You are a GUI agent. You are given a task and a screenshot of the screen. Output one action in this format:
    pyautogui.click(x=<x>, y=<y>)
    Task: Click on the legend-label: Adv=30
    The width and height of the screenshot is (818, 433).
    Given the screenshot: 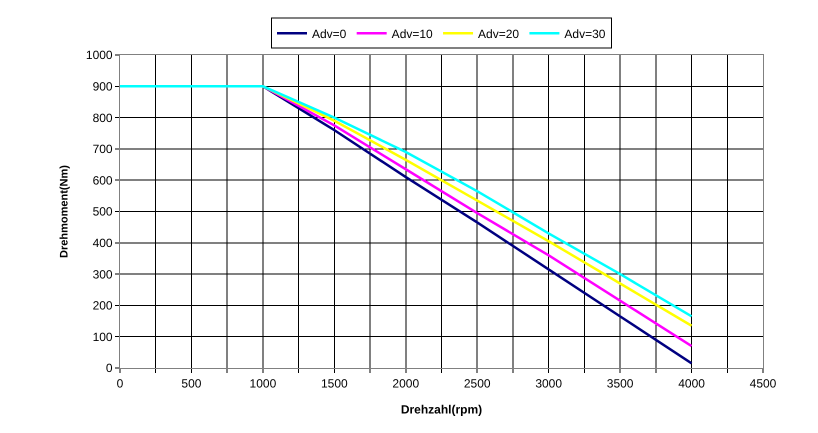 What is the action you would take?
    pyautogui.click(x=585, y=33)
    